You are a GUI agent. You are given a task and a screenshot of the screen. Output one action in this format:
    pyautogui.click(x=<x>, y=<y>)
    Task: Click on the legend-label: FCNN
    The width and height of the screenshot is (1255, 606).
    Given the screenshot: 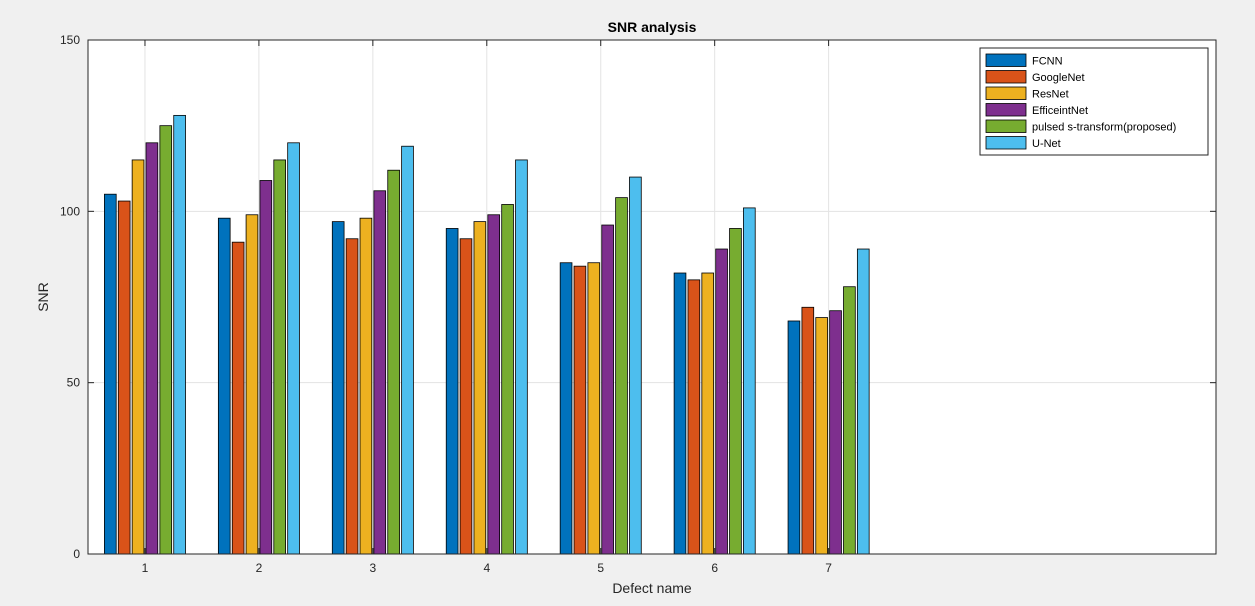 What is the action you would take?
    pyautogui.click(x=1047, y=62)
    